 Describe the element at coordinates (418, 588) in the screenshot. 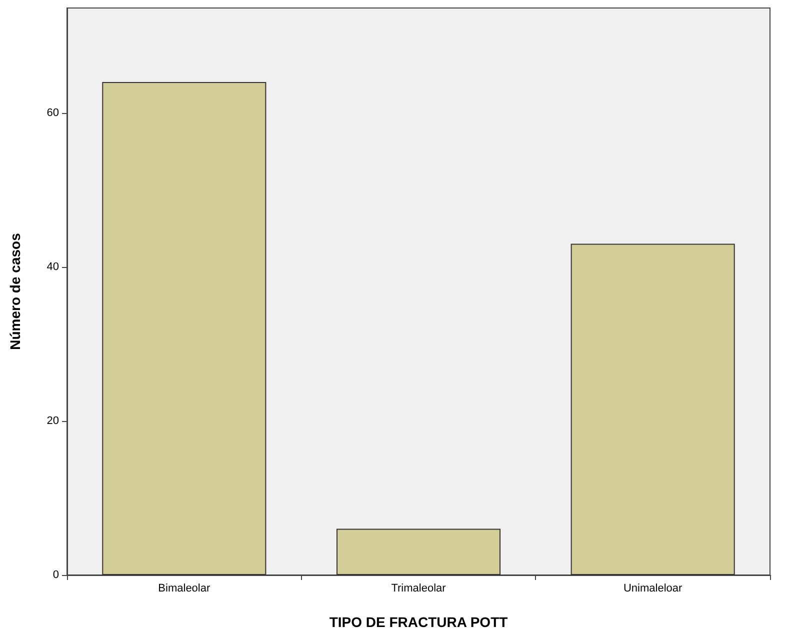

I see `x-tick-label: Trimaleolar` at that location.